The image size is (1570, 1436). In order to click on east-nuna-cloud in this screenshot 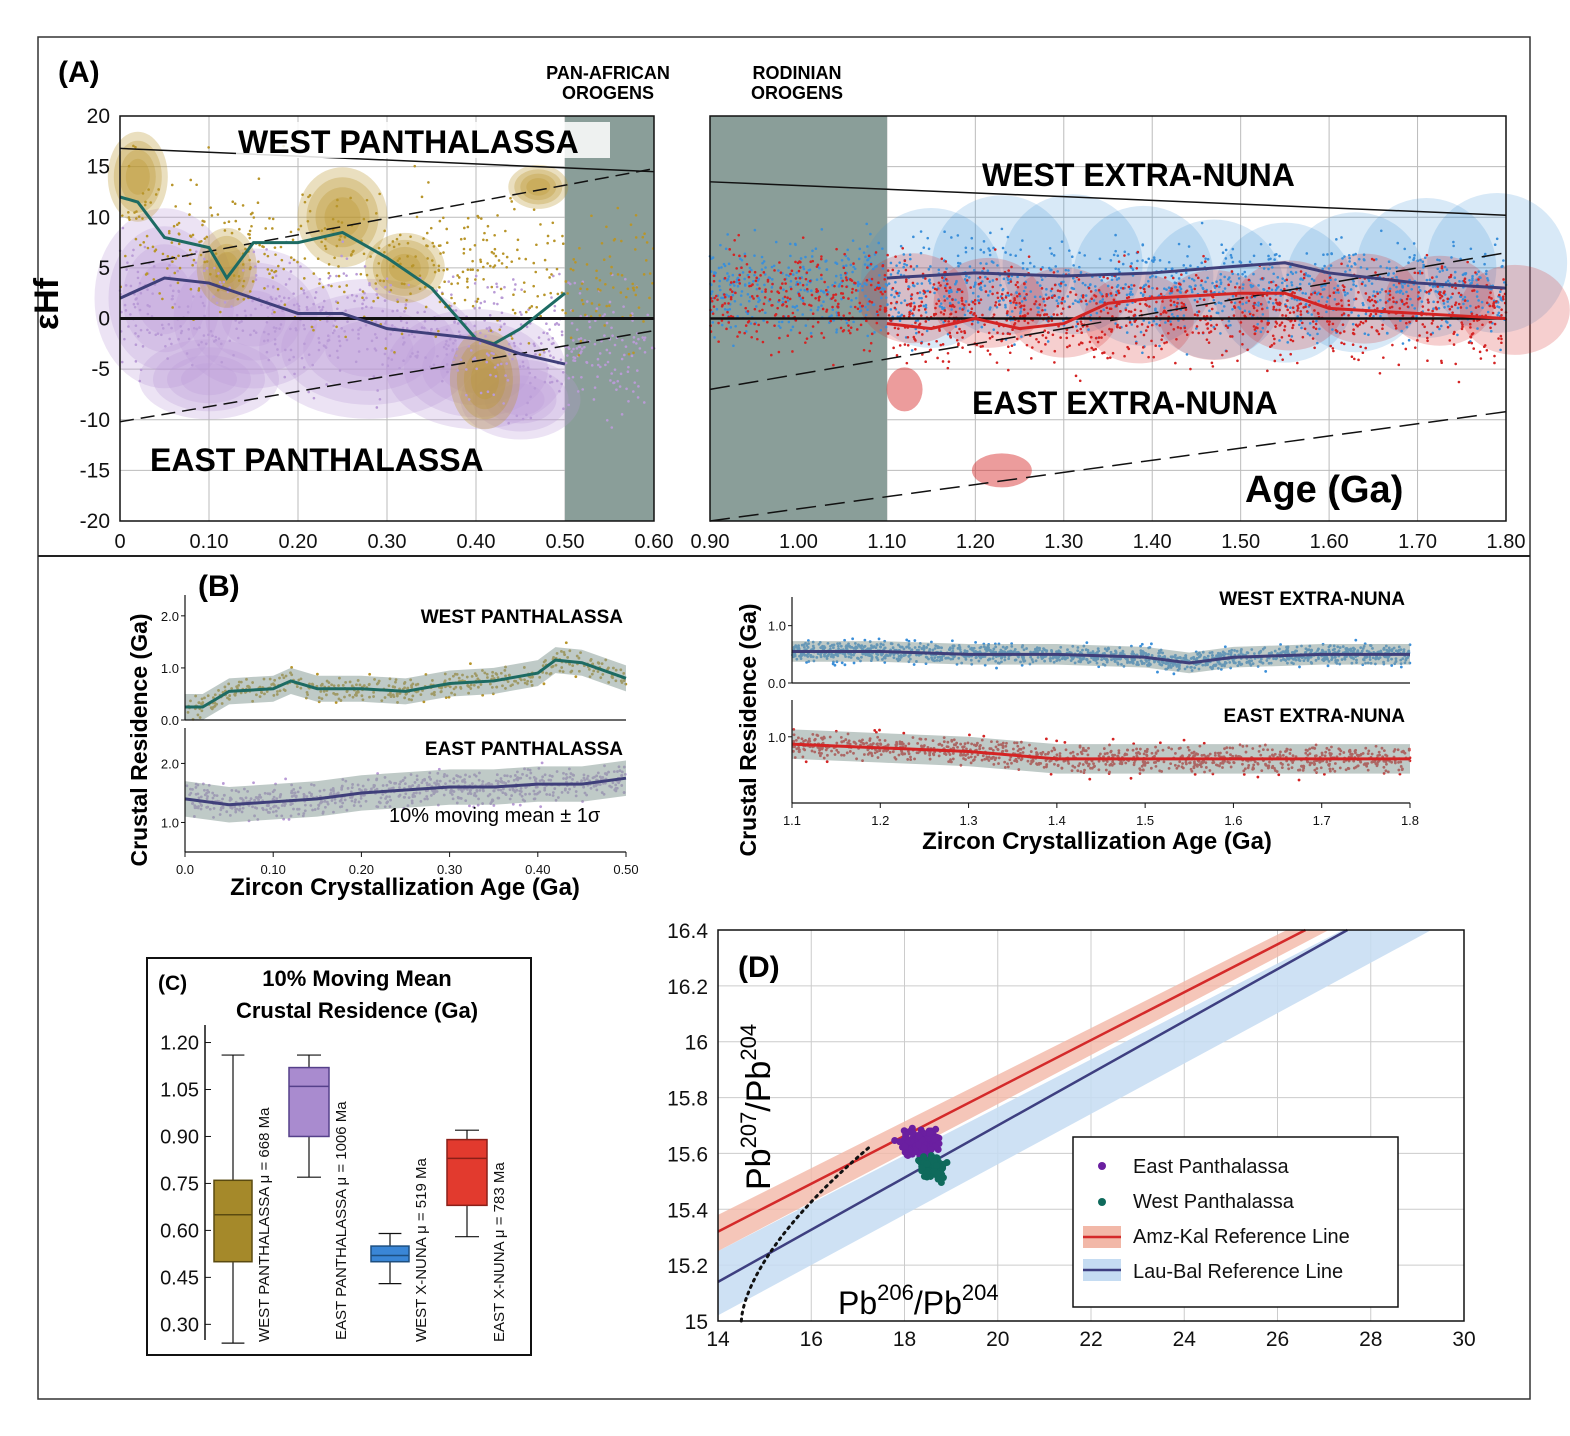, I will do `click(1514, 309)`.